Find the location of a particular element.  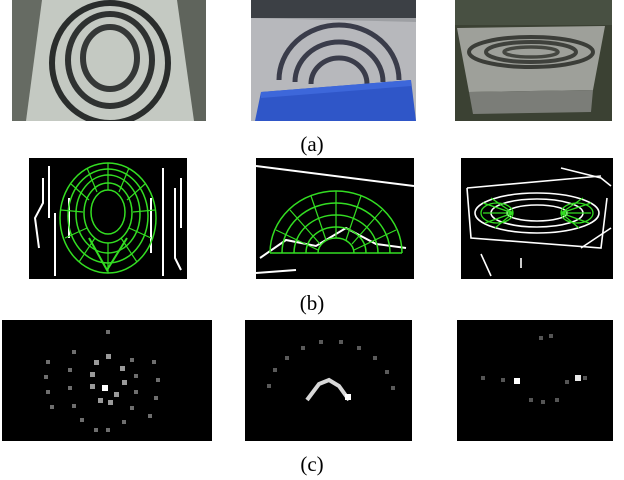

photo-right is located at coordinates (533, 60).